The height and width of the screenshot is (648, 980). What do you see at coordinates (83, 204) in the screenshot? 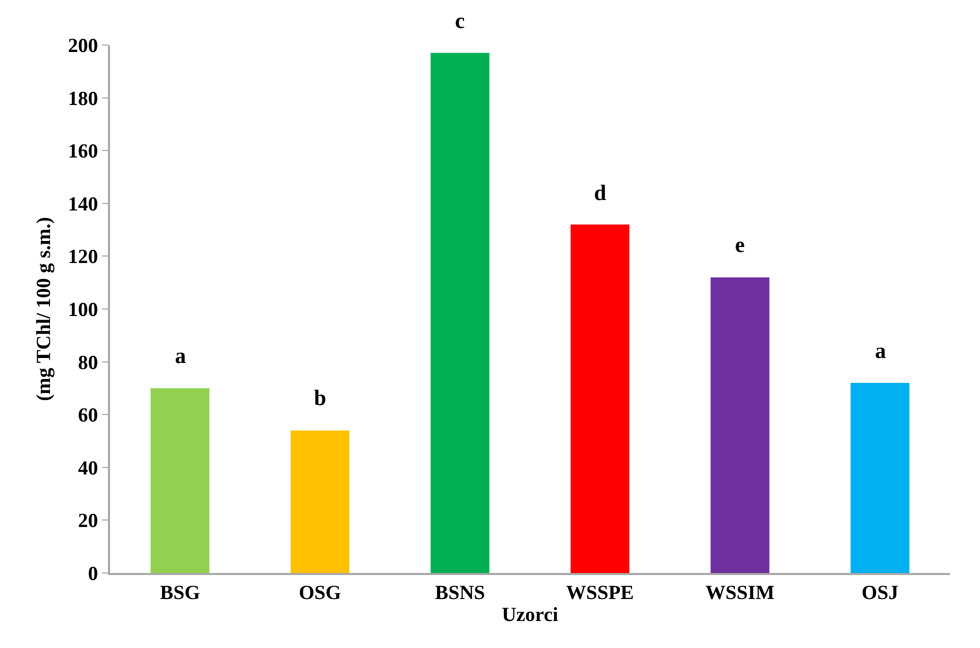
I see `y-tick-label: 140` at bounding box center [83, 204].